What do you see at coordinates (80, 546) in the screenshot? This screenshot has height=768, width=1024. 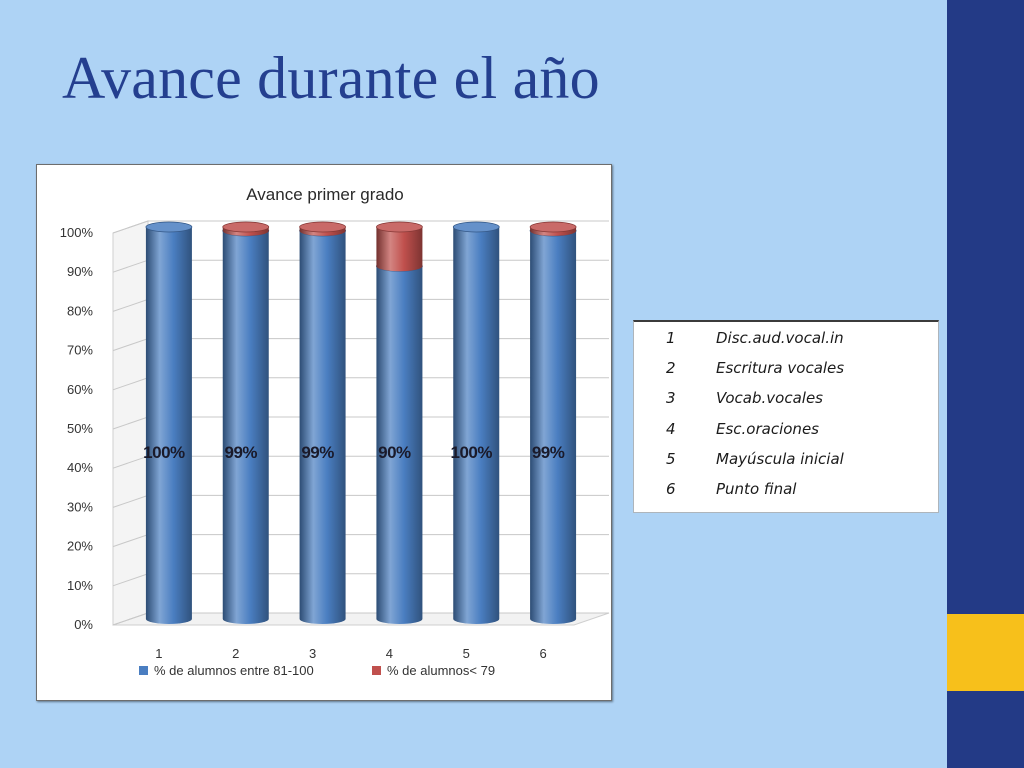 I see `y-tick-label: 20%` at bounding box center [80, 546].